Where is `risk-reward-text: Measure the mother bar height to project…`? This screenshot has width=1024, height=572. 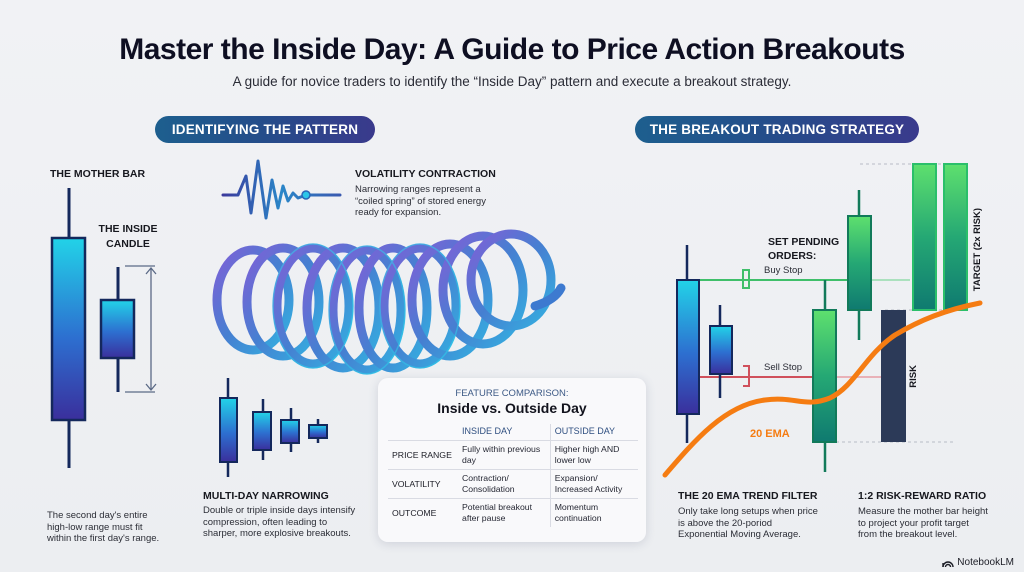 risk-reward-text: Measure the mother bar height to project… is located at coordinates (923, 523).